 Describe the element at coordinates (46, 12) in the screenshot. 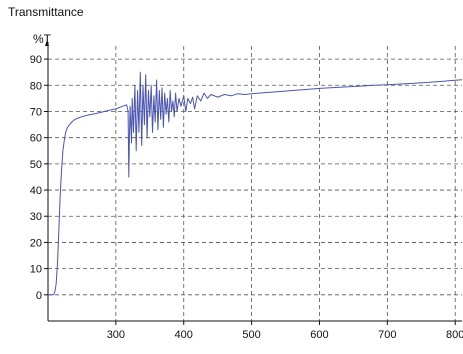

I see `chart-title: Transmittance` at that location.